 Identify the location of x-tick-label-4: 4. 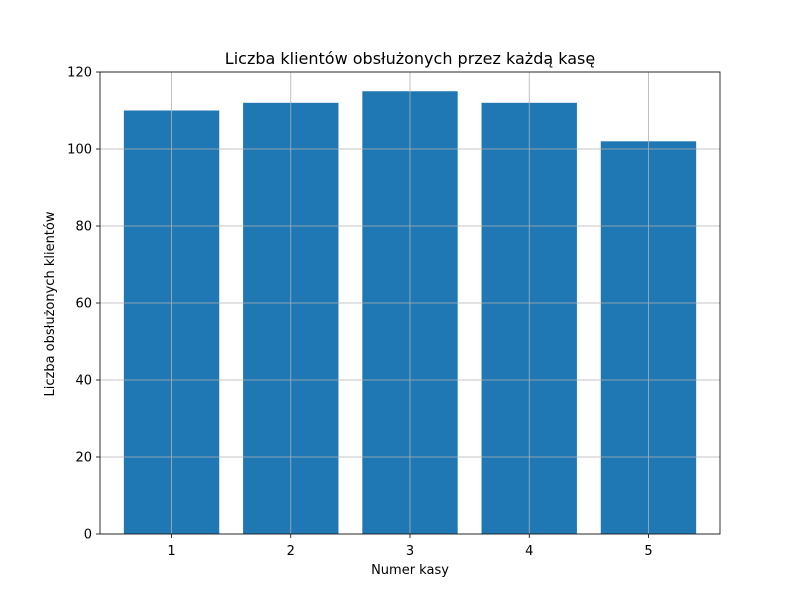
(529, 551).